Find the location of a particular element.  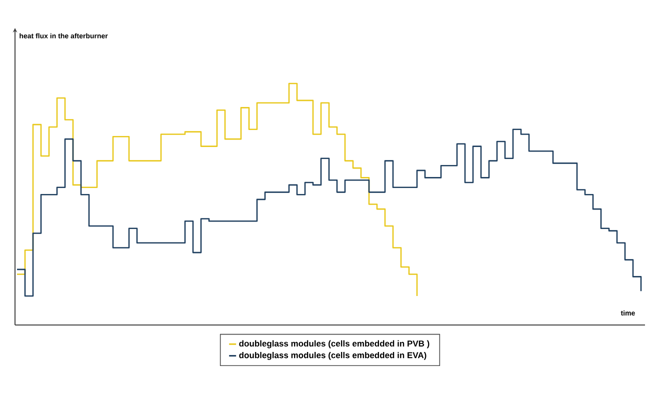

legend-label: doubleglass modules (cells embedded in PVB ) is located at coordinates (334, 344).